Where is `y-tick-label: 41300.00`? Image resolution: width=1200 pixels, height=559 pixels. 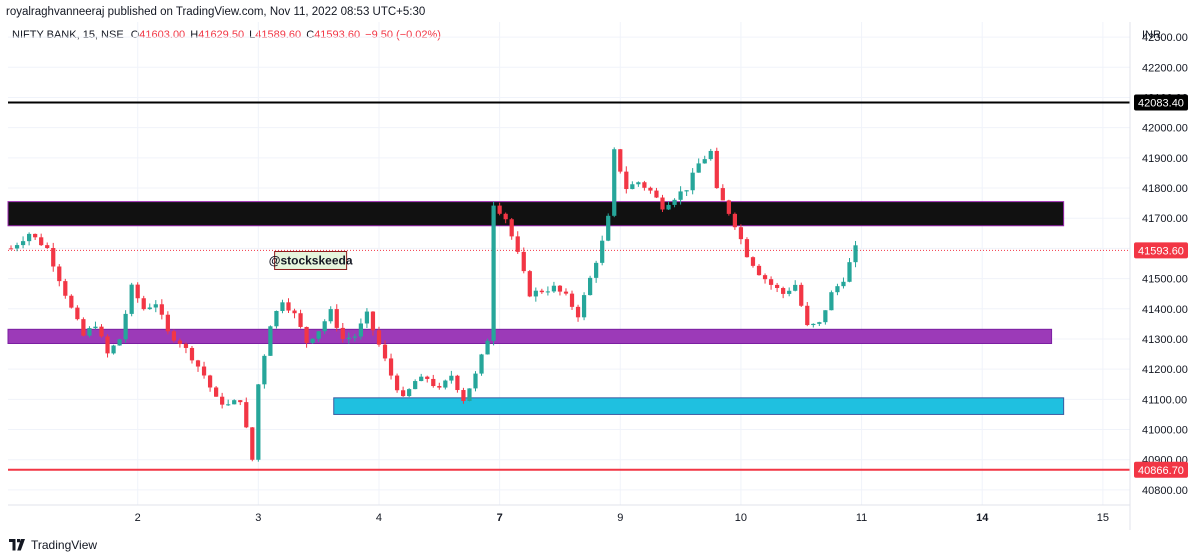 y-tick-label: 41300.00 is located at coordinates (1165, 340).